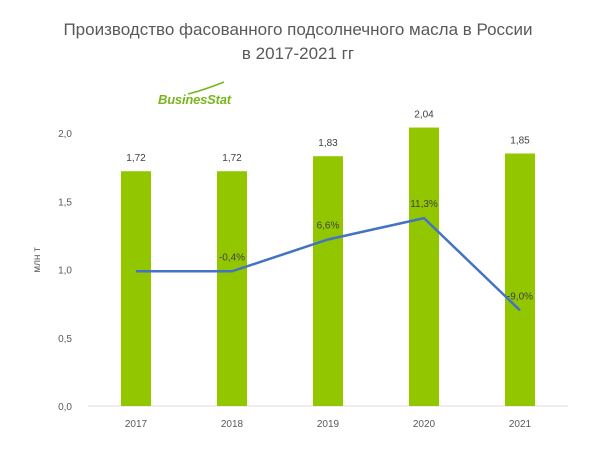  What do you see at coordinates (520, 424) in the screenshot?
I see `x-tick-label: 2021` at bounding box center [520, 424].